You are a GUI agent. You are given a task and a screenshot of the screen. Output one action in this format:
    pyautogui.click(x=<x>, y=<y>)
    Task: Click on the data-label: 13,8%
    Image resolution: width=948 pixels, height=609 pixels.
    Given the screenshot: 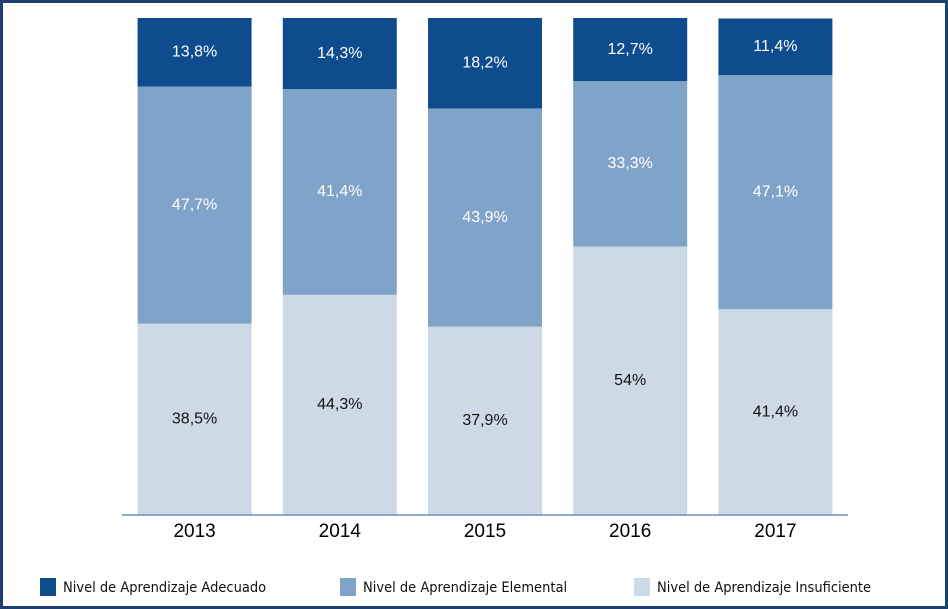 What is the action you would take?
    pyautogui.click(x=194, y=52)
    